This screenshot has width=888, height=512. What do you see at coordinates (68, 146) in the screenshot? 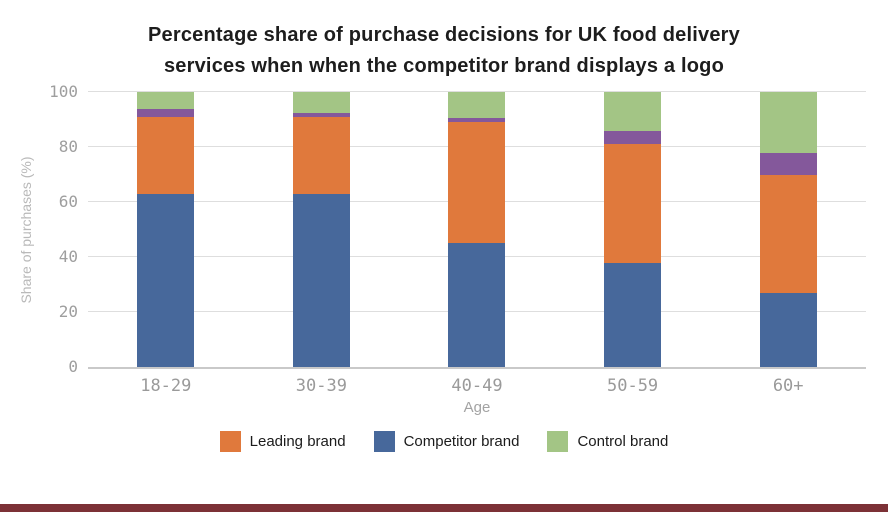
I see `y-tick-label: 80` at bounding box center [68, 146].